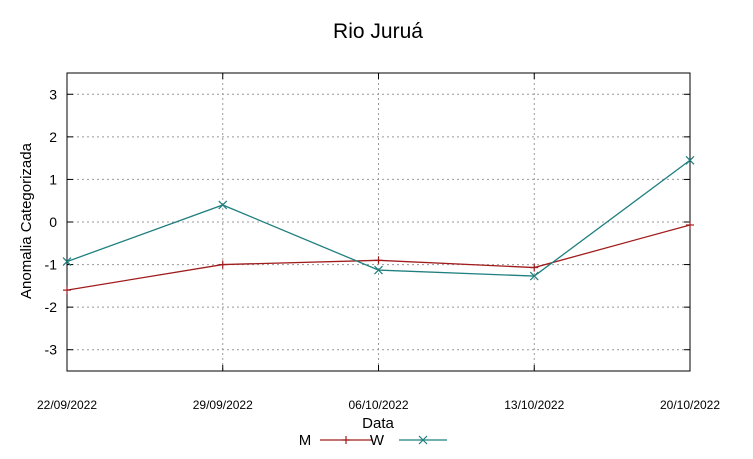 This screenshot has height=459, width=753. I want to click on y-tick-label: 2, so click(53, 137).